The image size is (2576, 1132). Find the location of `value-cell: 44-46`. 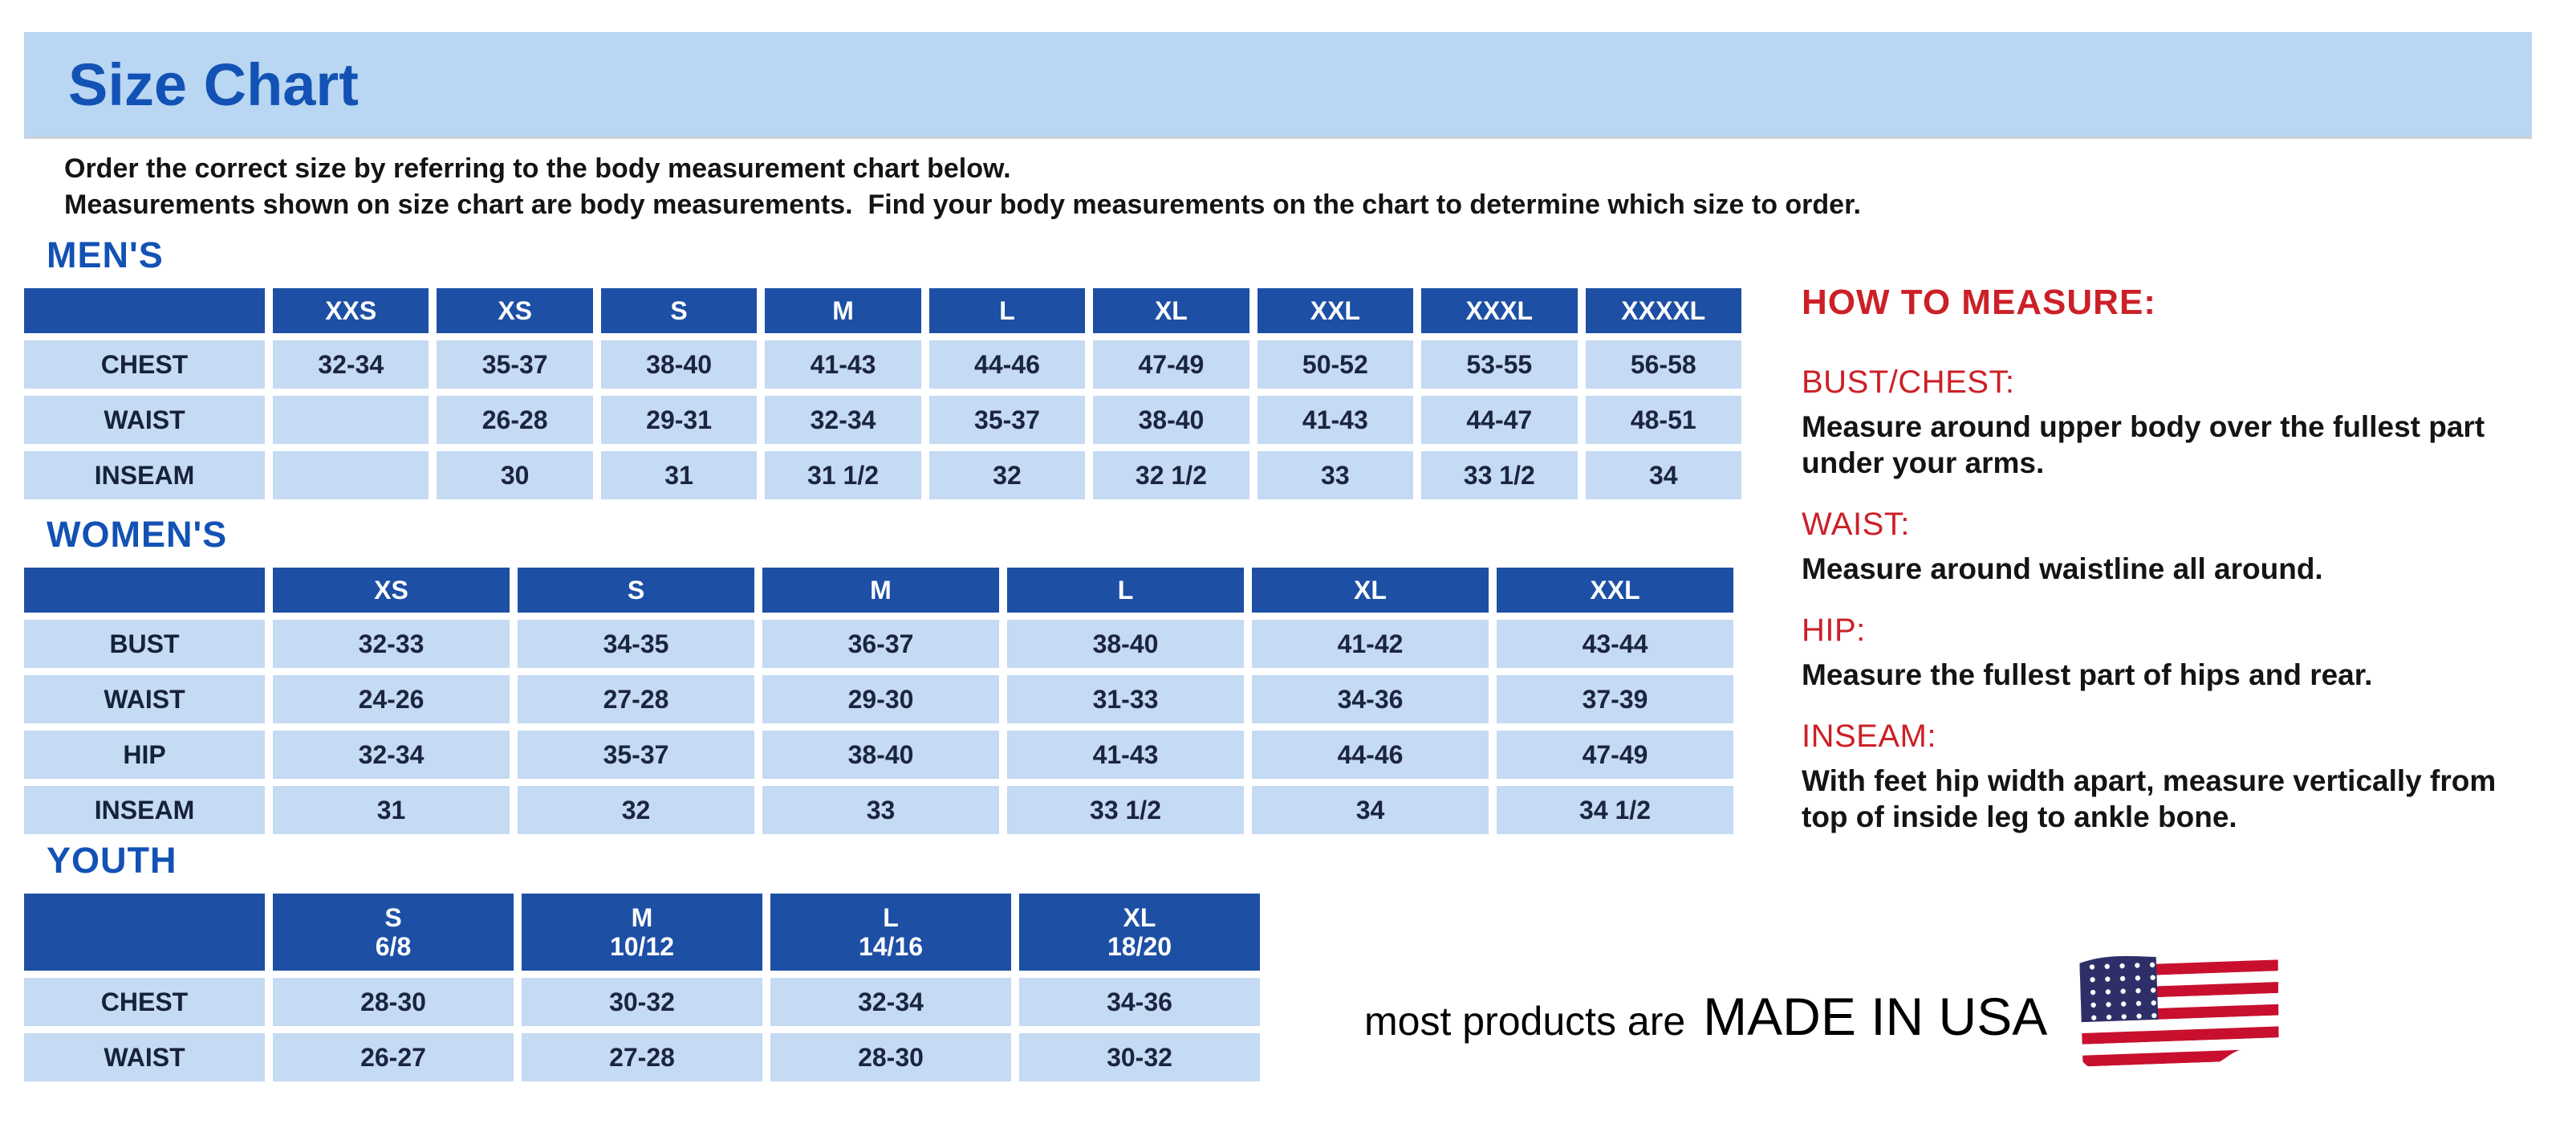

value-cell: 44-46 is located at coordinates (1007, 364).